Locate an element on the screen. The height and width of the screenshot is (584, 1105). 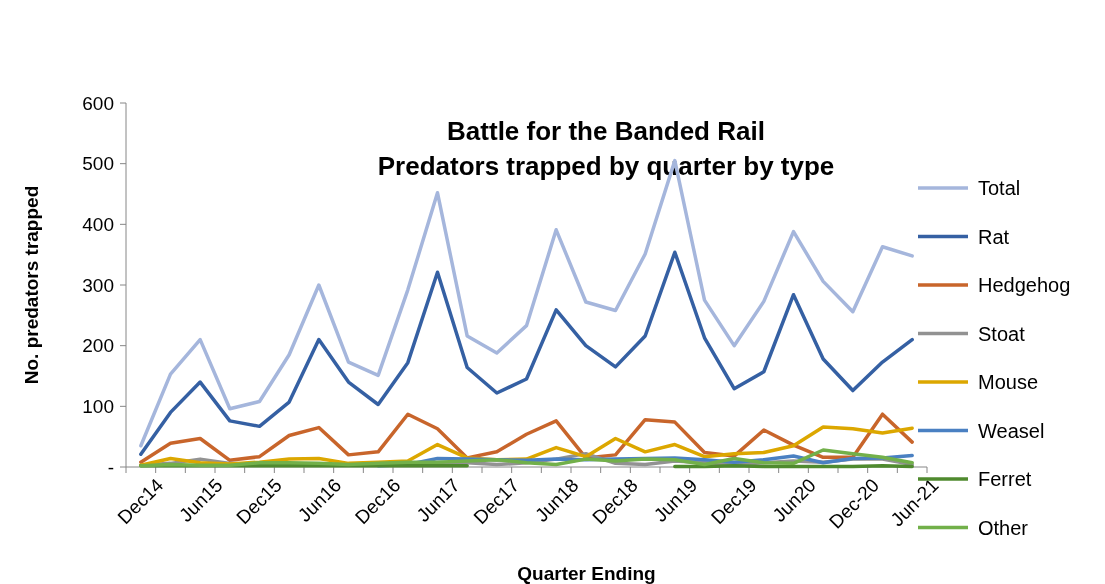
legend-label: Ferret is located at coordinates (1005, 479).